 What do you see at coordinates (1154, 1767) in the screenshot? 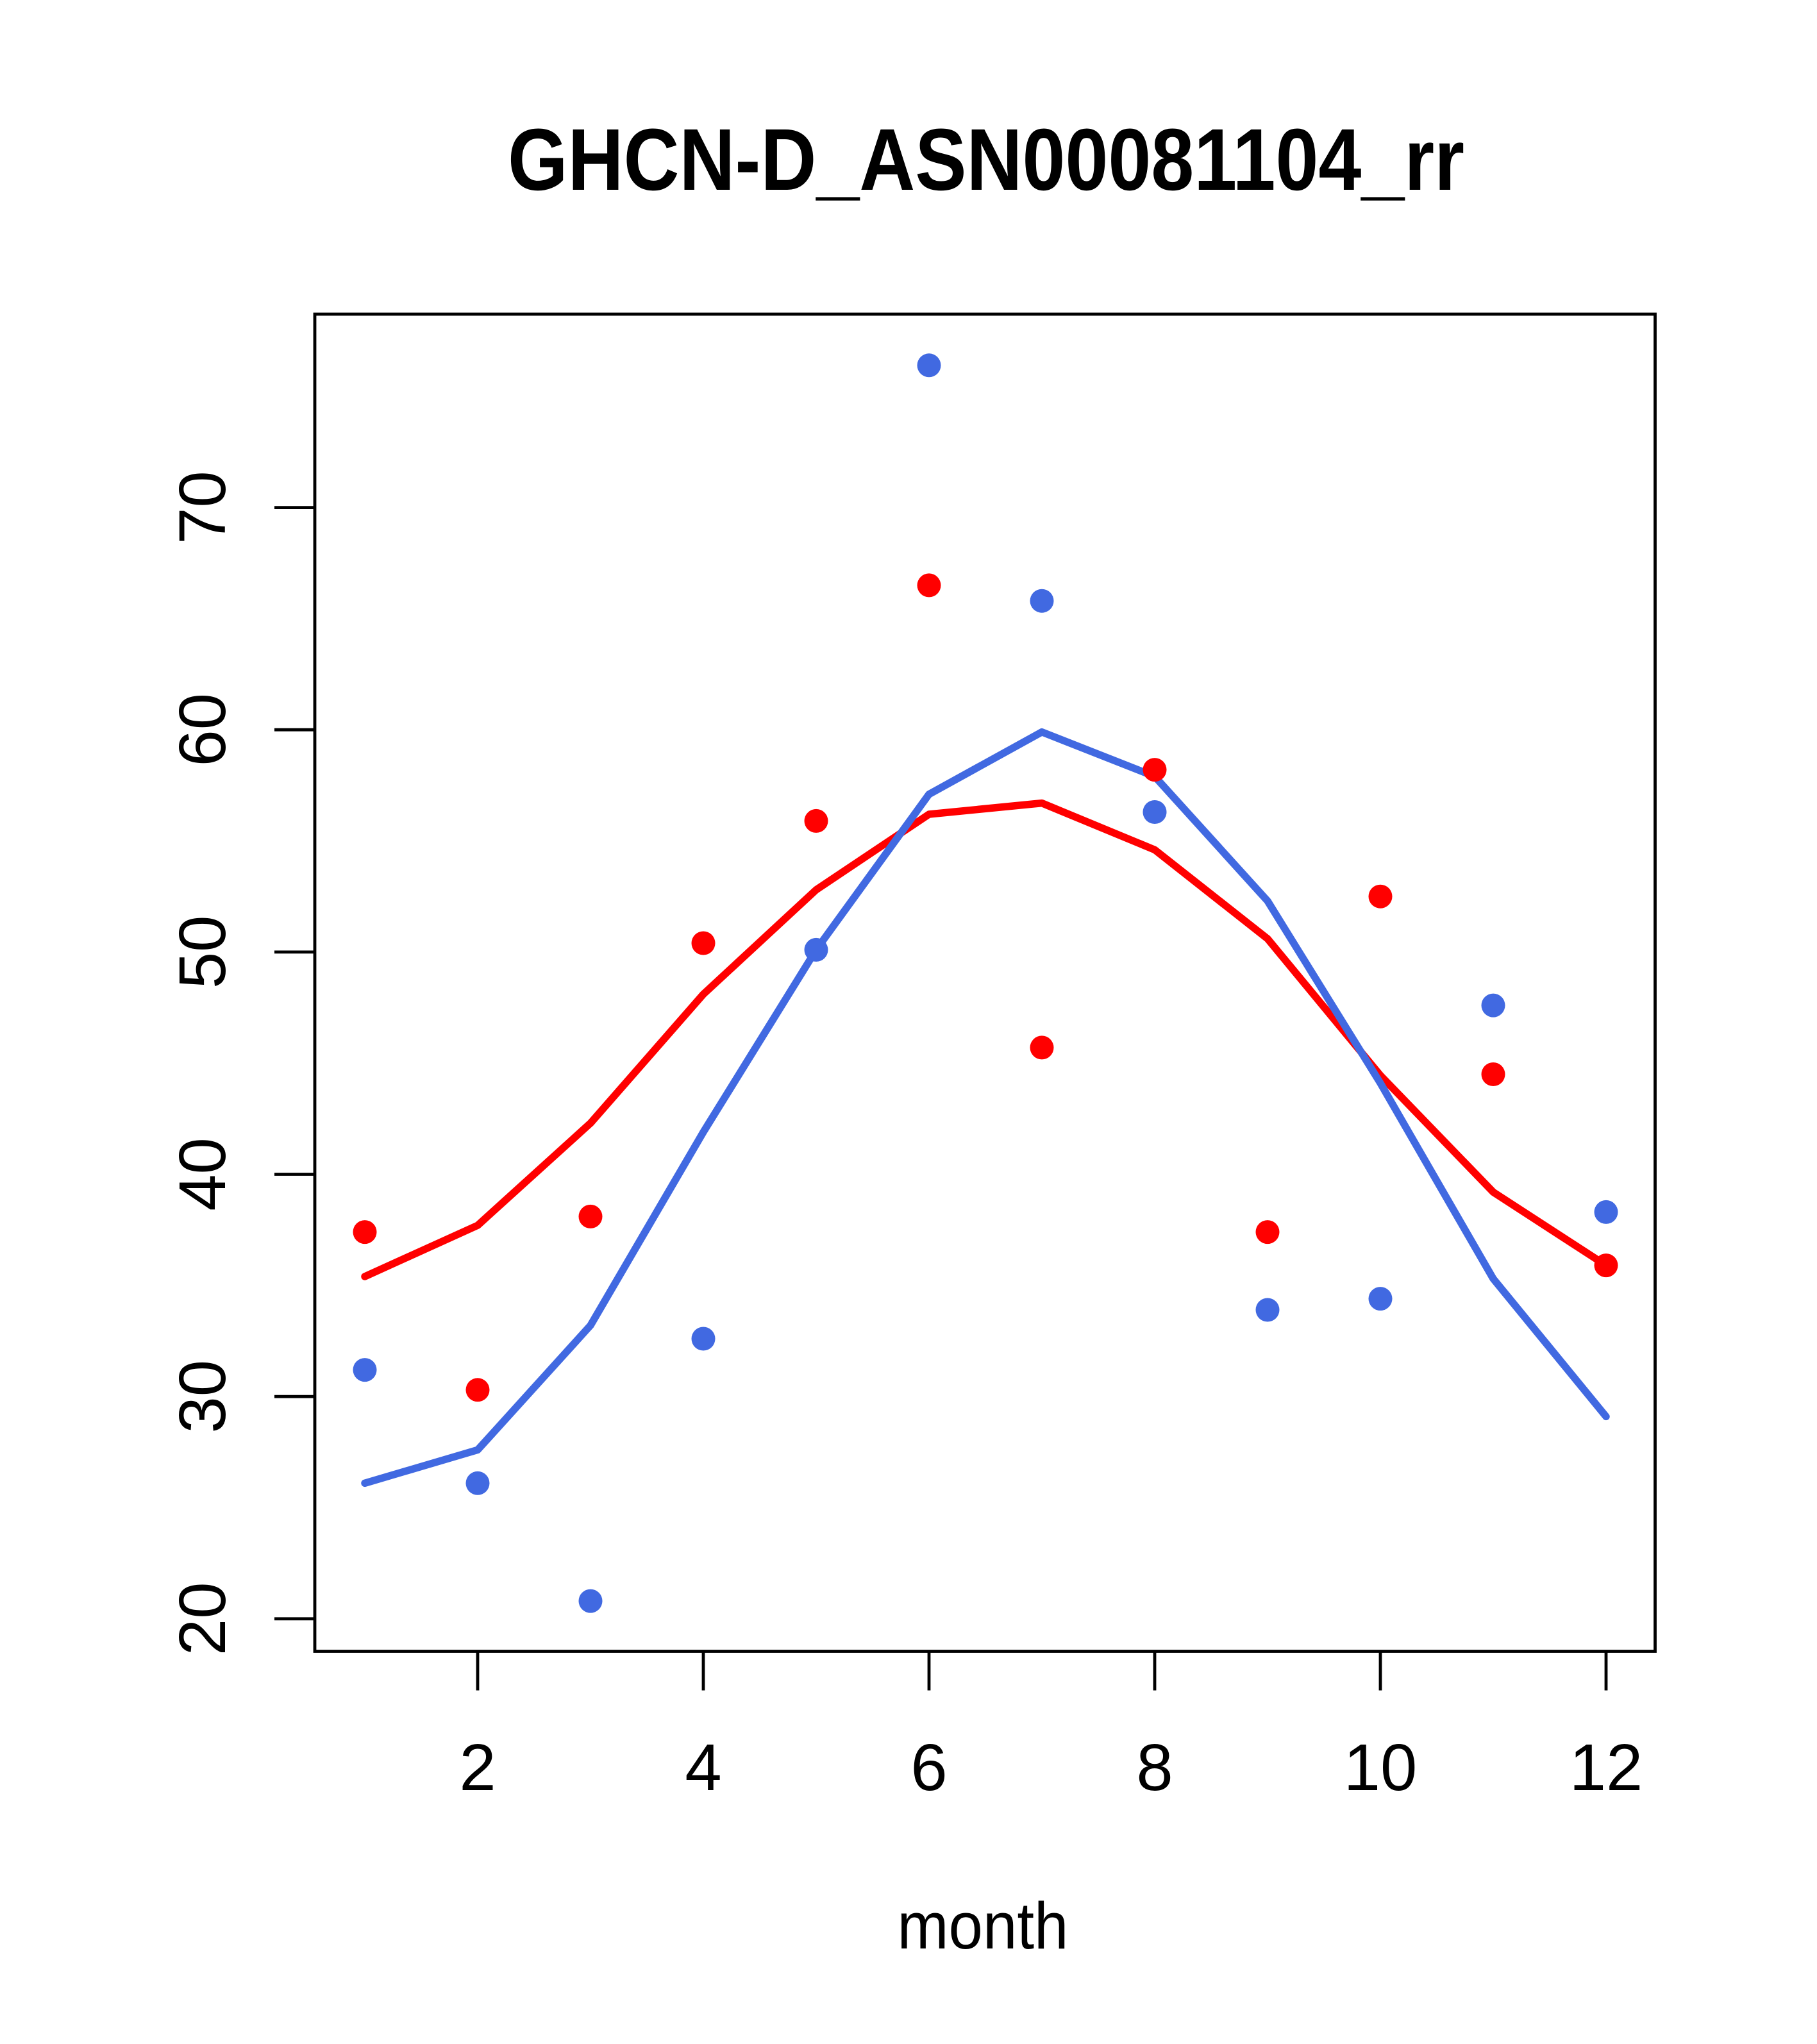
I see `svg-text: 8` at bounding box center [1154, 1767].